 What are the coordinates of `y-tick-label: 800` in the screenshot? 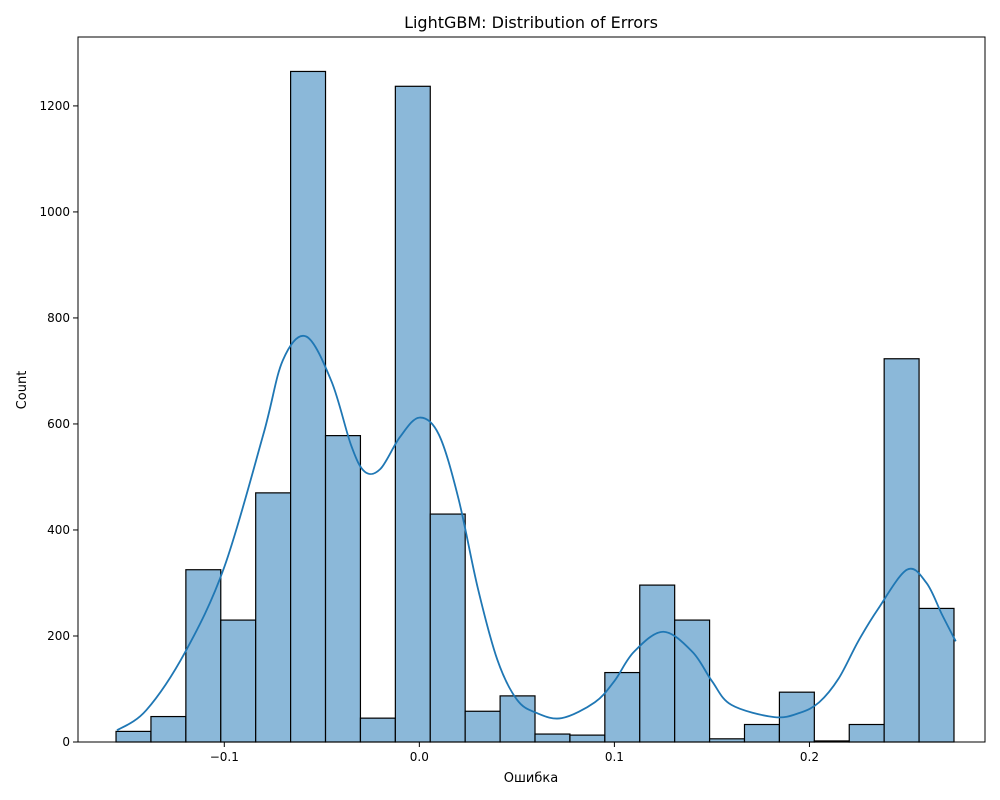 It's located at (58, 318).